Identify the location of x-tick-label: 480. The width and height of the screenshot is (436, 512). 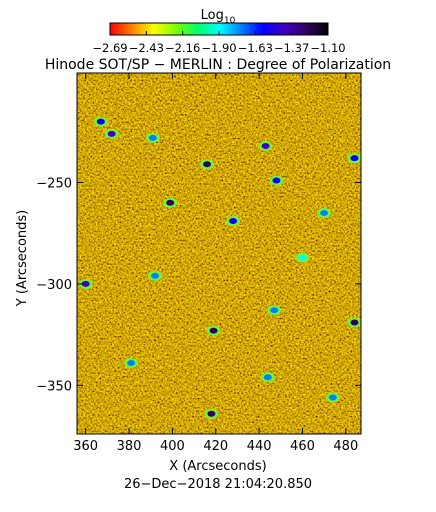
(345, 446).